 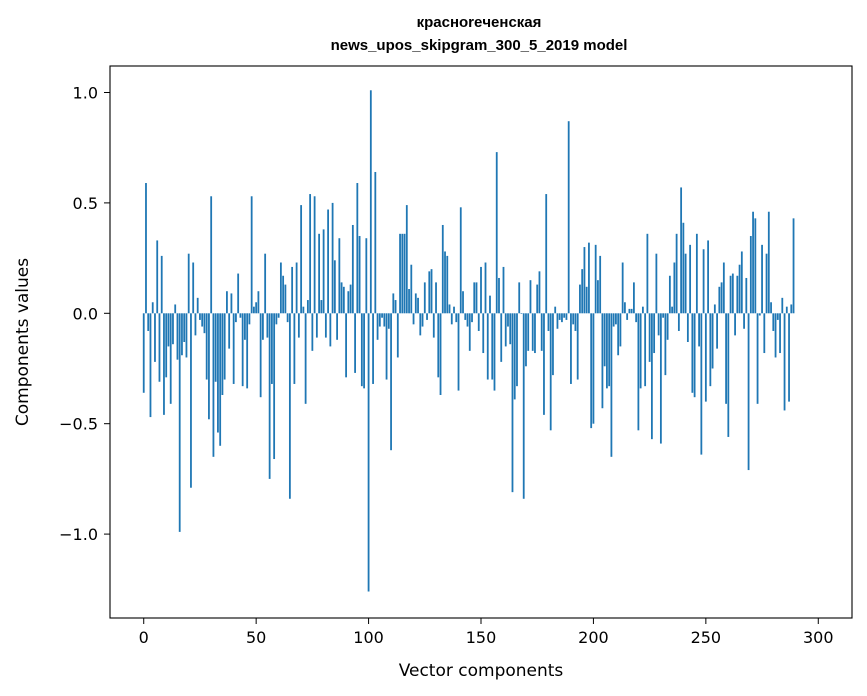 What do you see at coordinates (144, 637) in the screenshot?
I see `x-tick-label: 0` at bounding box center [144, 637].